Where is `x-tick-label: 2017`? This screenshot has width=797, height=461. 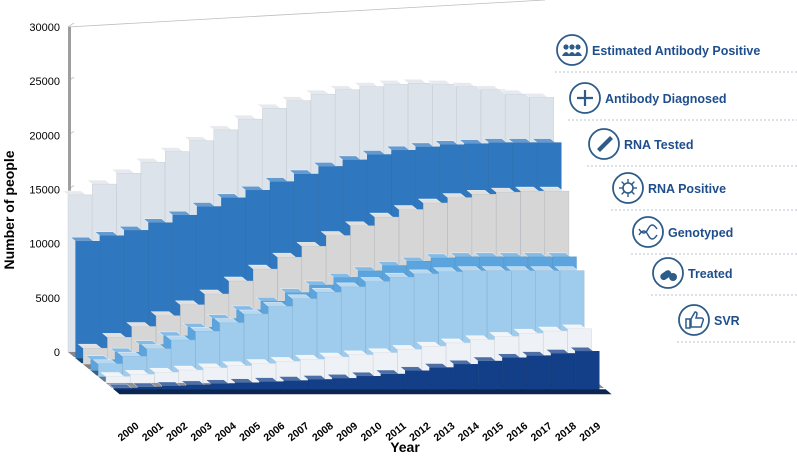 x-tick-label: 2017 is located at coordinates (542, 432).